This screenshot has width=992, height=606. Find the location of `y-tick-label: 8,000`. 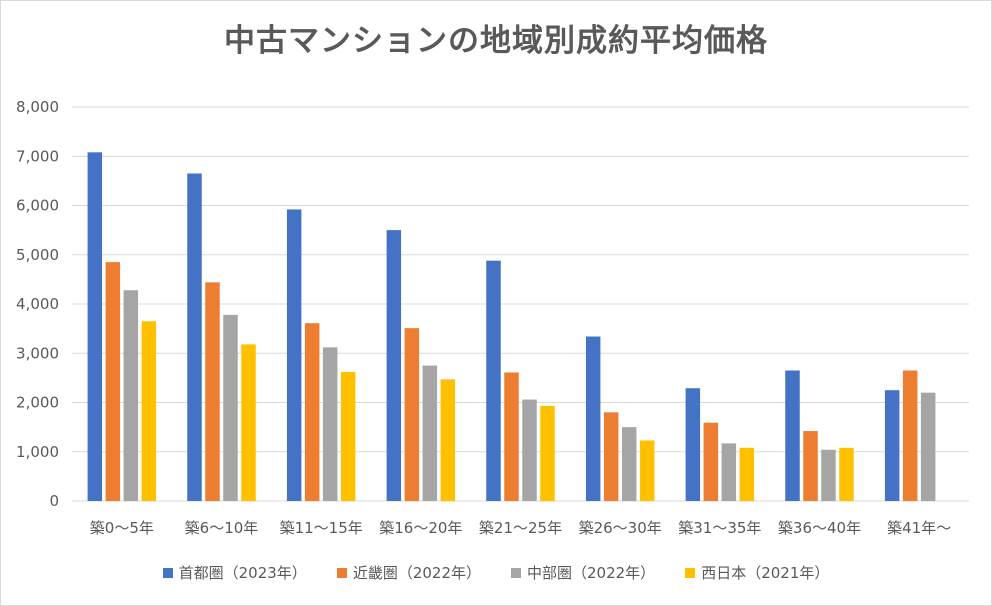

y-tick-label: 8,000 is located at coordinates (37, 107).